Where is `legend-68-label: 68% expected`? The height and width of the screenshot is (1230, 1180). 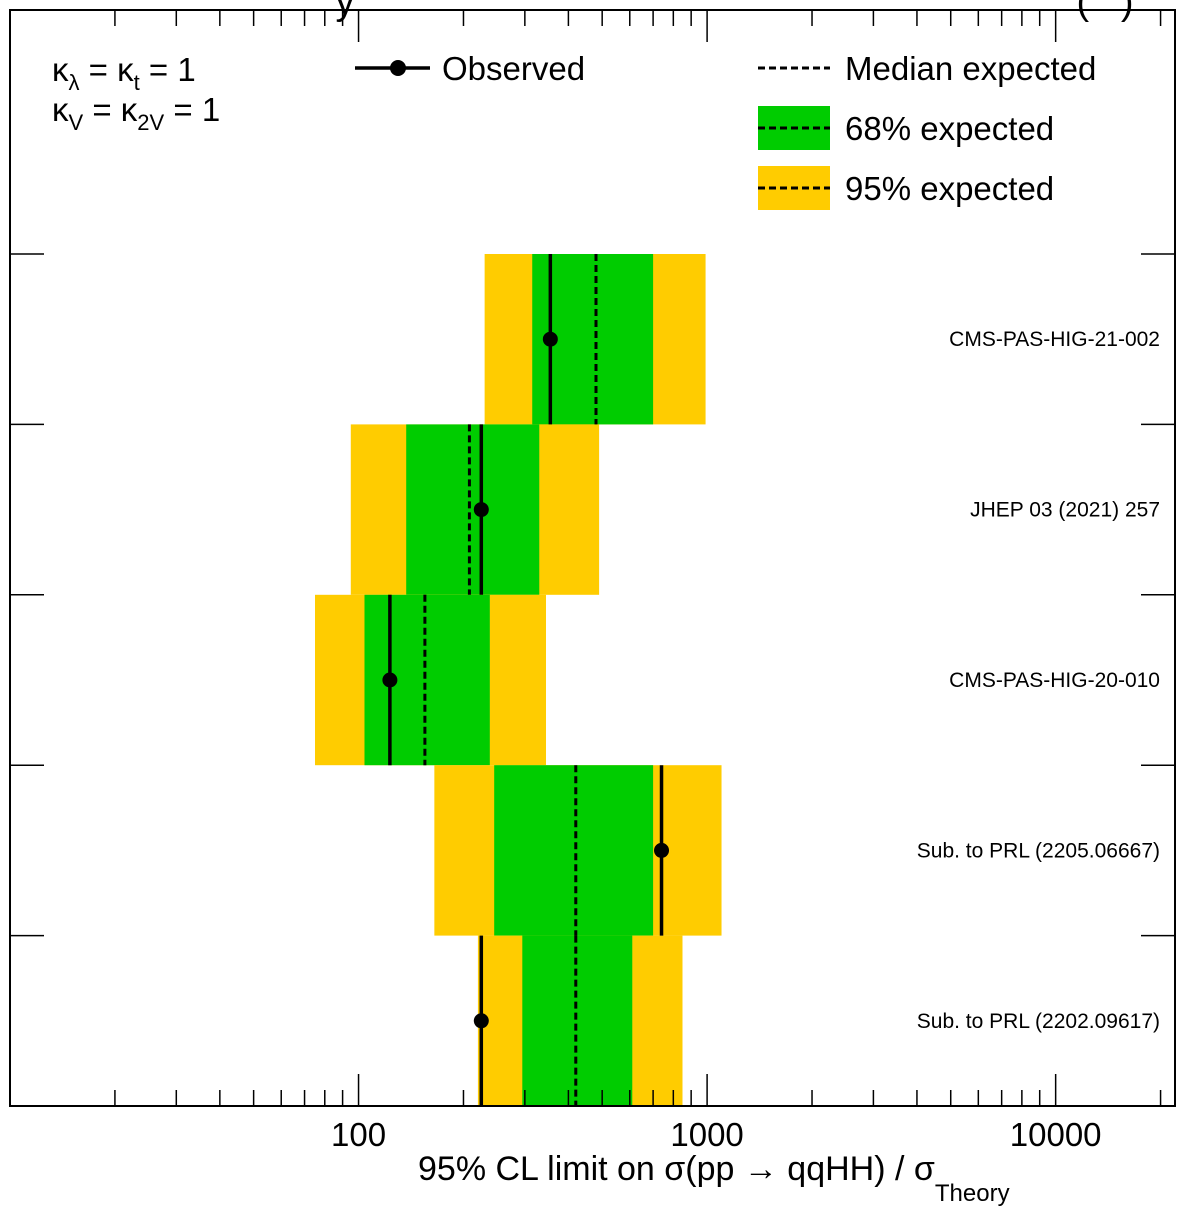 legend-68-label: 68% expected is located at coordinates (949, 128).